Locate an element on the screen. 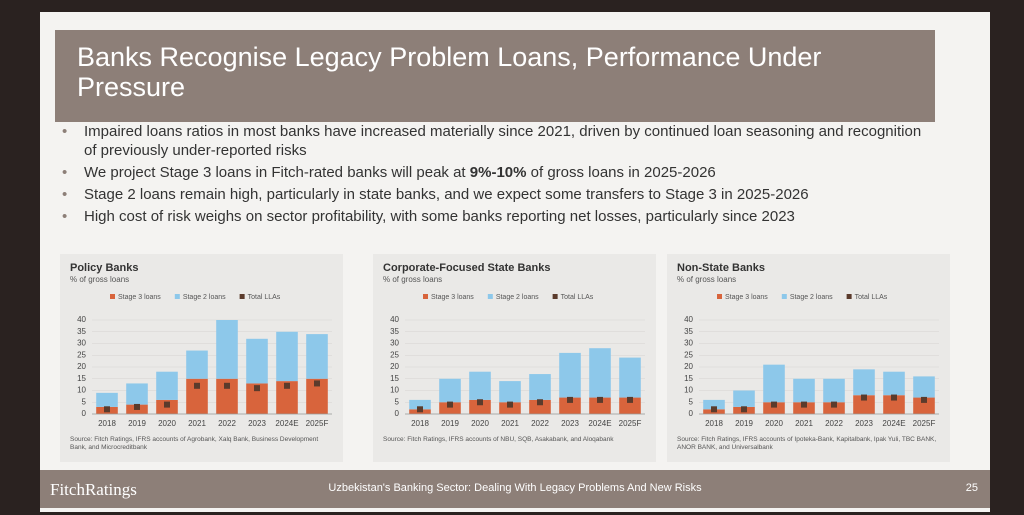  legend-label: Stage 3 loans is located at coordinates (452, 297).